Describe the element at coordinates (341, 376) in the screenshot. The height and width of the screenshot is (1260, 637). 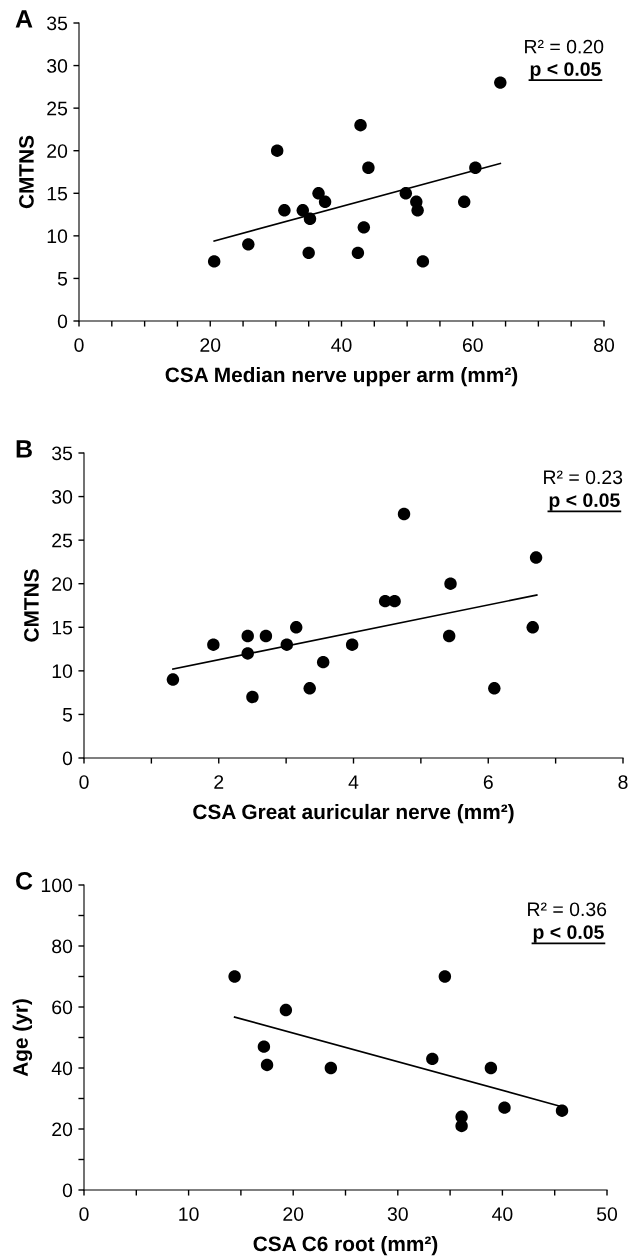
I see `x-axis-title: CSA Median nerve upper arm (mm²)` at that location.